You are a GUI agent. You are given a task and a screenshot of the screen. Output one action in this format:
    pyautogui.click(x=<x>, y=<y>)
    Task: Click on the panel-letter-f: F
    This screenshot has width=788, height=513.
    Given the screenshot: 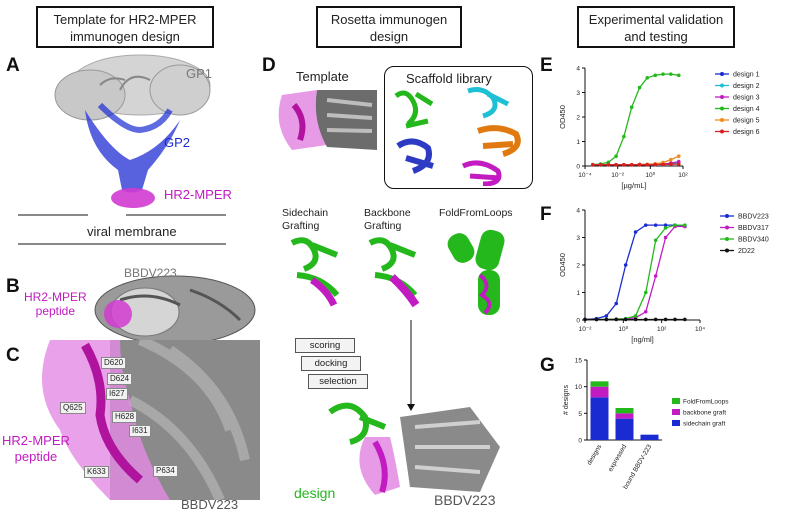 What is the action you would take?
    pyautogui.click(x=546, y=214)
    